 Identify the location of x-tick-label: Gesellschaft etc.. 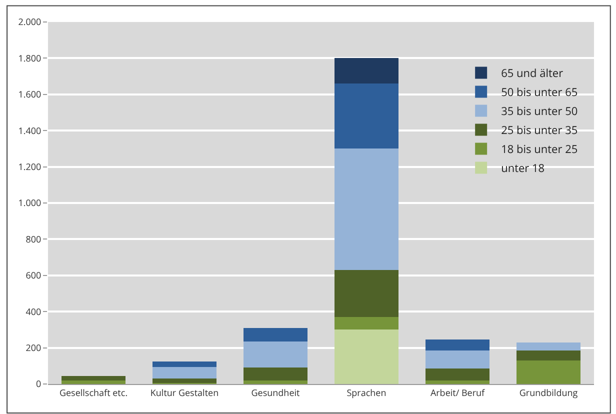
(93, 392).